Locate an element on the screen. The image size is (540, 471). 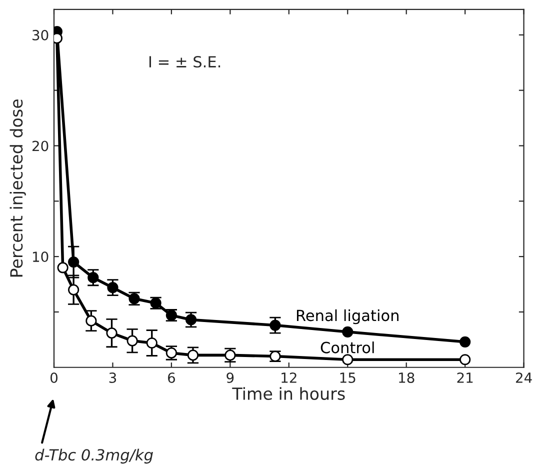
x-tick-label: 12 is located at coordinates (289, 377).